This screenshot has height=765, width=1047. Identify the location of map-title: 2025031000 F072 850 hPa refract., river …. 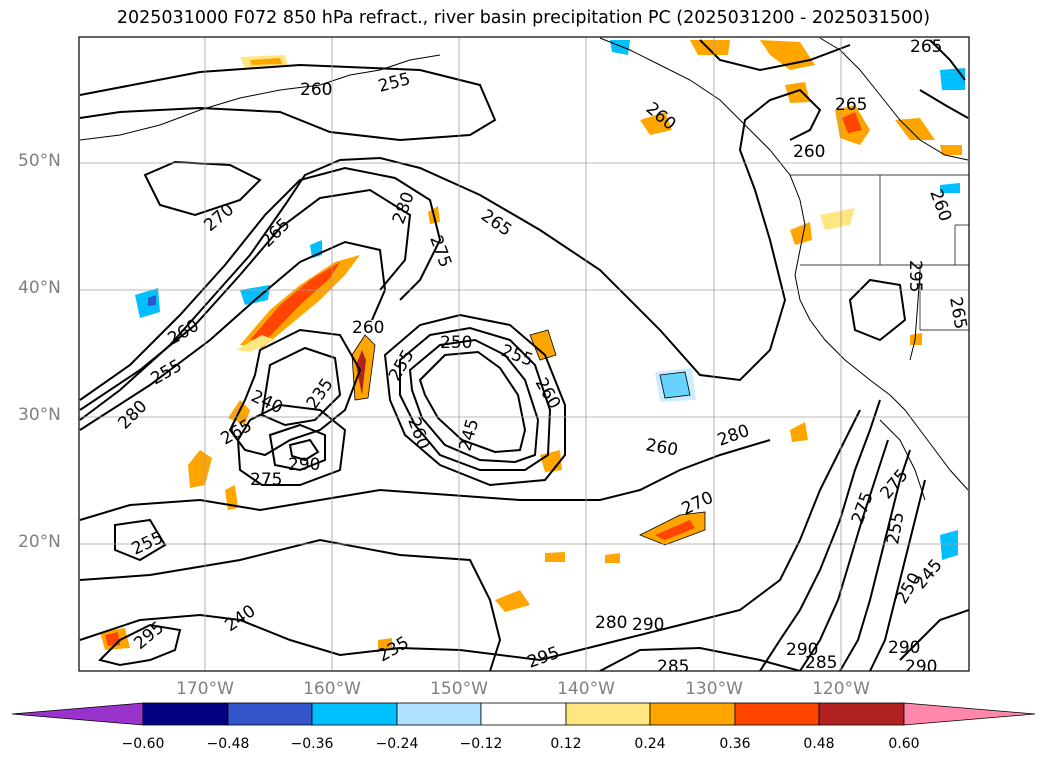
(523, 18).